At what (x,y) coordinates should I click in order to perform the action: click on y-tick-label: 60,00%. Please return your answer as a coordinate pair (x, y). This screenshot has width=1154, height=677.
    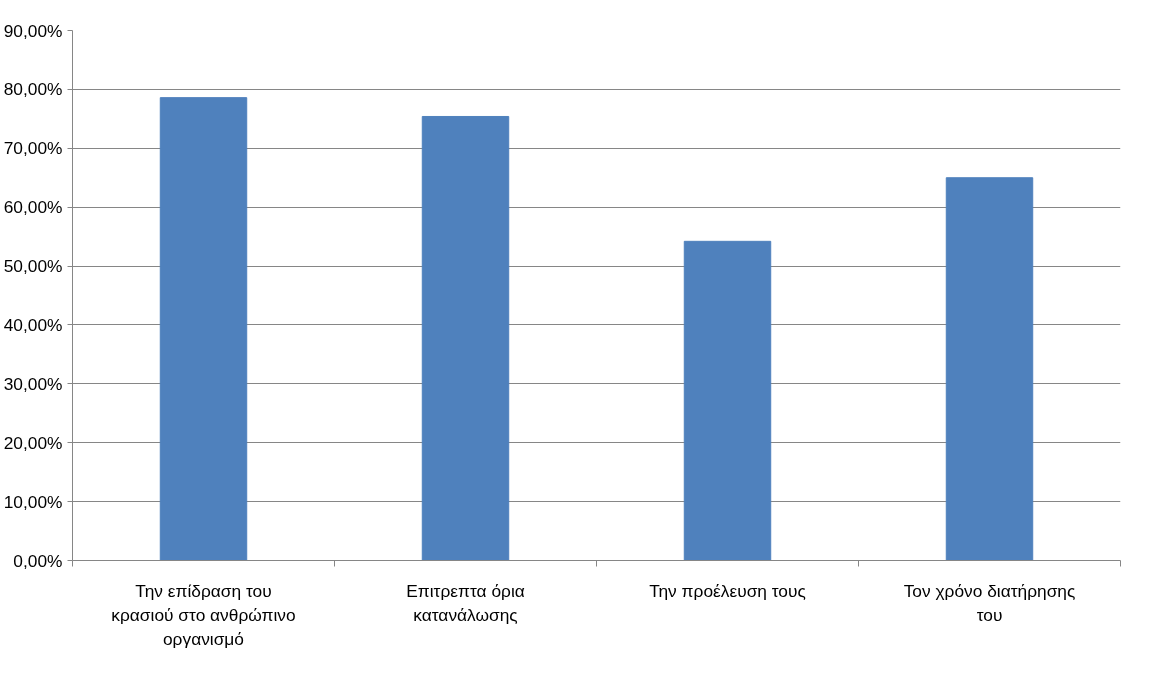
    Looking at the image, I should click on (33, 207).